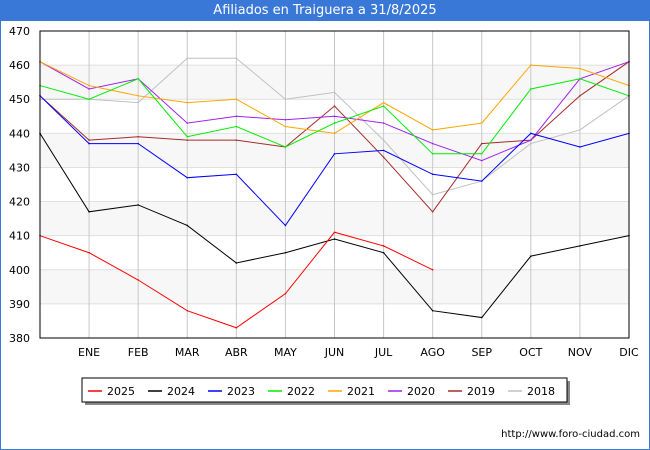 The image size is (650, 450). What do you see at coordinates (481, 352) in the screenshot?
I see `x-tick-label: SEP` at bounding box center [481, 352].